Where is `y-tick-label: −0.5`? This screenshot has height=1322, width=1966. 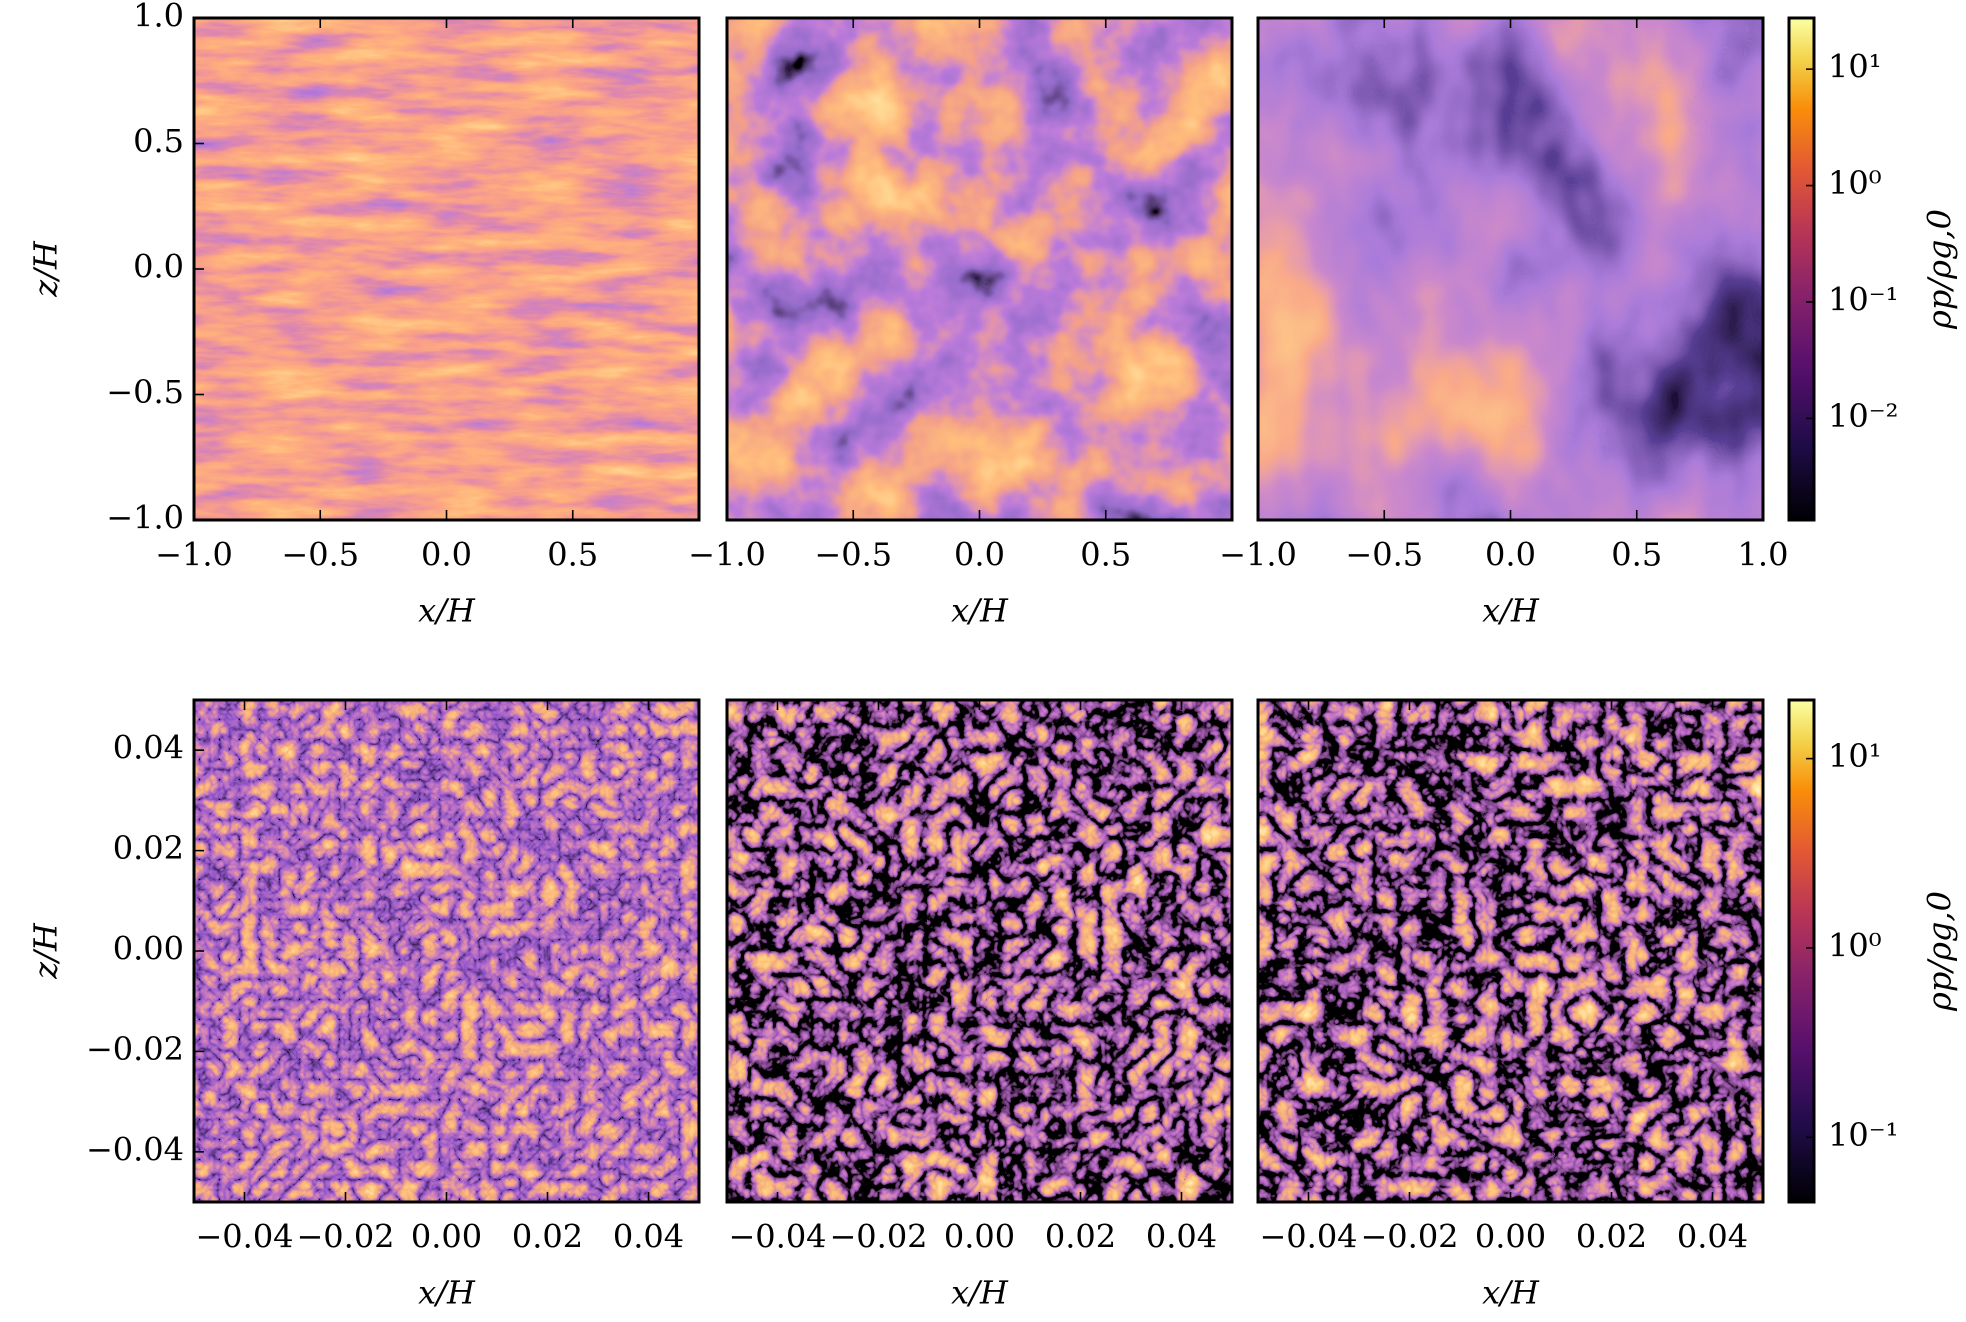 y-tick-label: −0.5 is located at coordinates (145, 392).